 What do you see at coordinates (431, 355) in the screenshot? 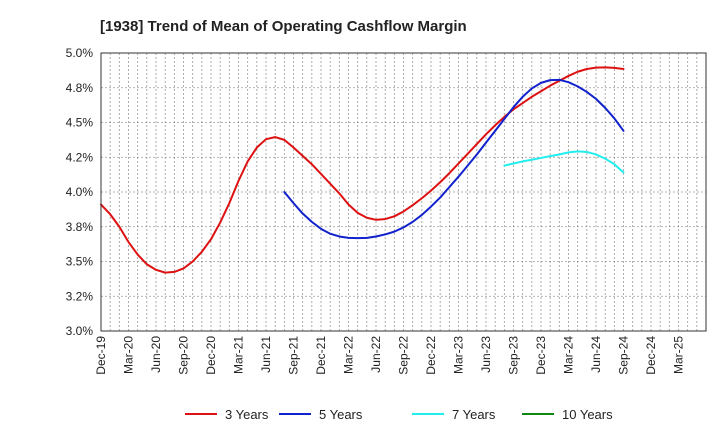
I see `x-tick-label: Dec-22` at bounding box center [431, 355].